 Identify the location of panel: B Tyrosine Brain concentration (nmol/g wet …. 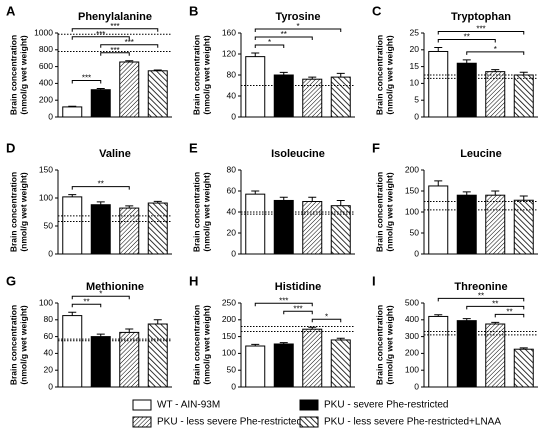
(272, 62).